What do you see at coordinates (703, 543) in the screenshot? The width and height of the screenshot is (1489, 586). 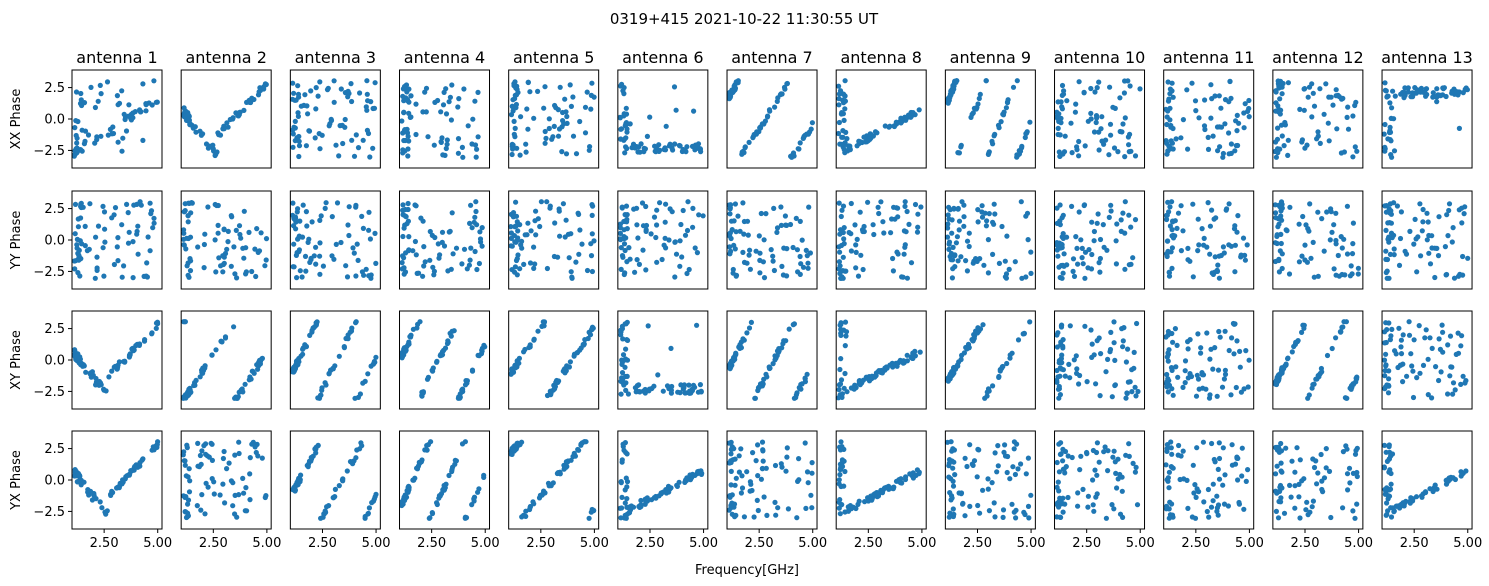 I see `x-tick-label: 5.00` at bounding box center [703, 543].